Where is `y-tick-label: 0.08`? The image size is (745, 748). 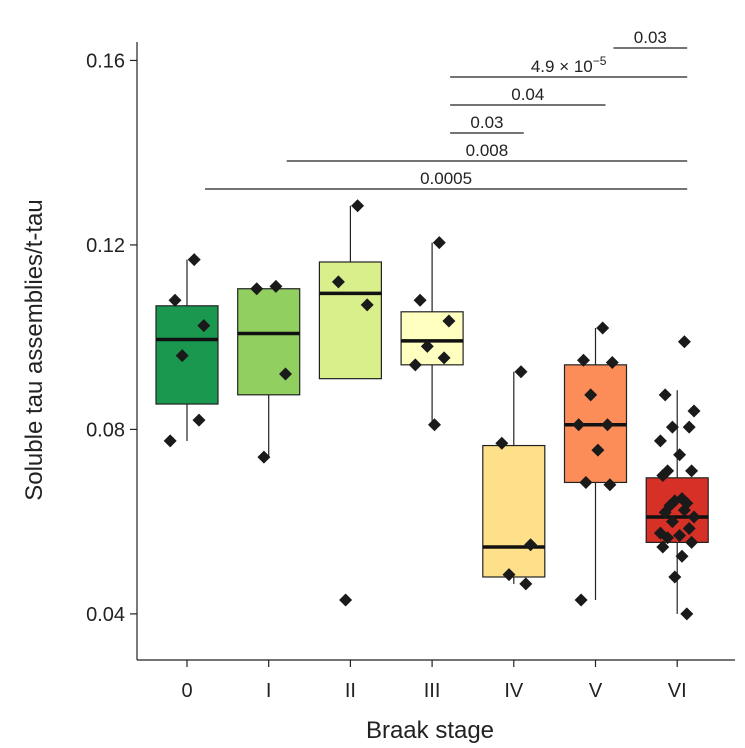 y-tick-label: 0.08 is located at coordinates (105, 430).